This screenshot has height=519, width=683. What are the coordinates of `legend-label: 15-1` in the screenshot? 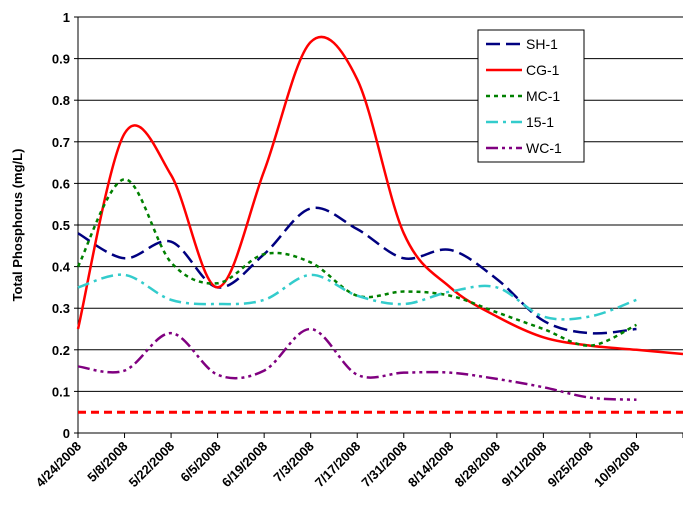 It's located at (540, 122).